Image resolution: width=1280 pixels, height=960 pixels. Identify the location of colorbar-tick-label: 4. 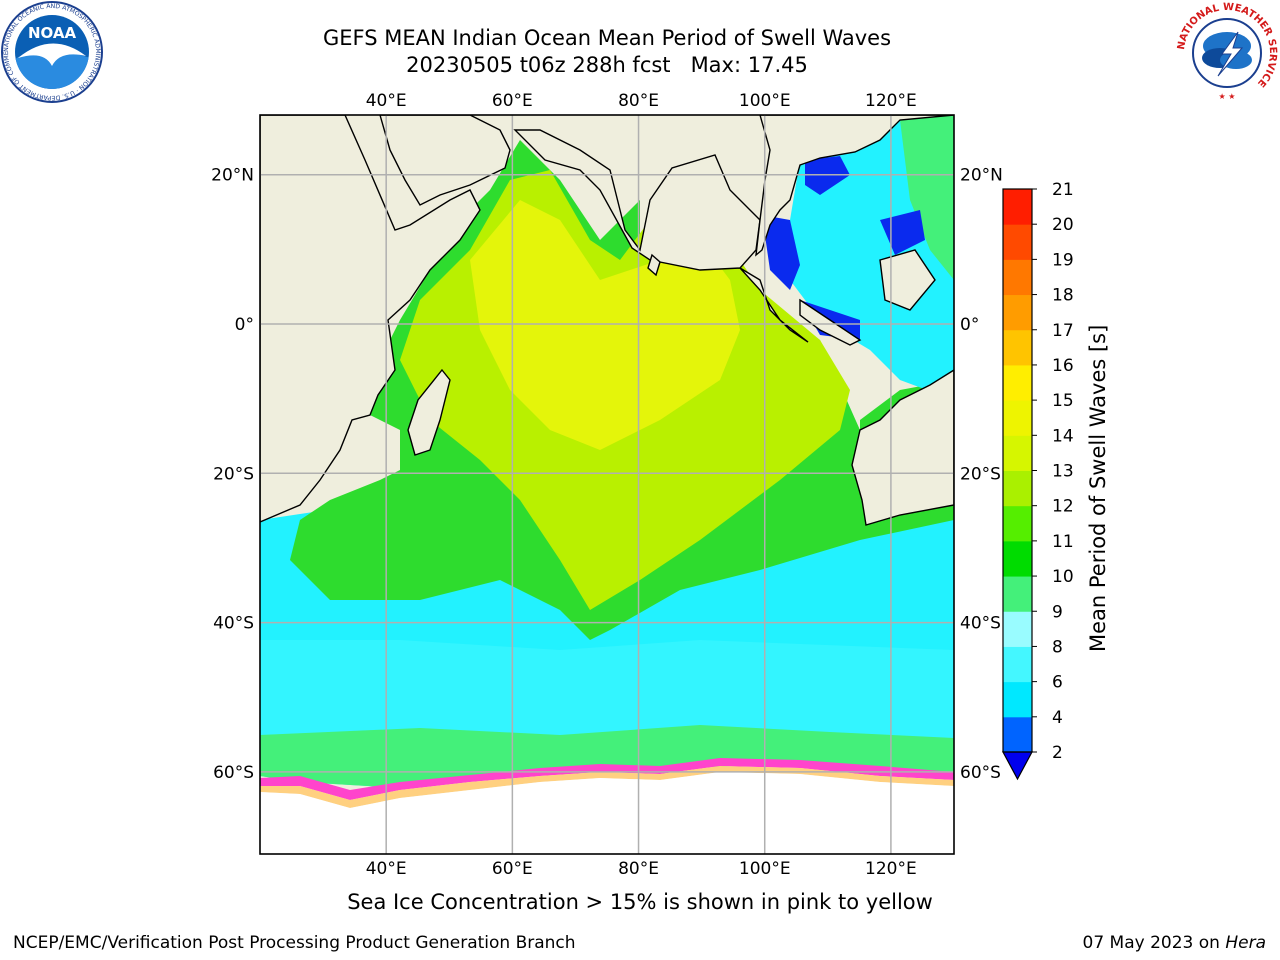
(1057, 718).